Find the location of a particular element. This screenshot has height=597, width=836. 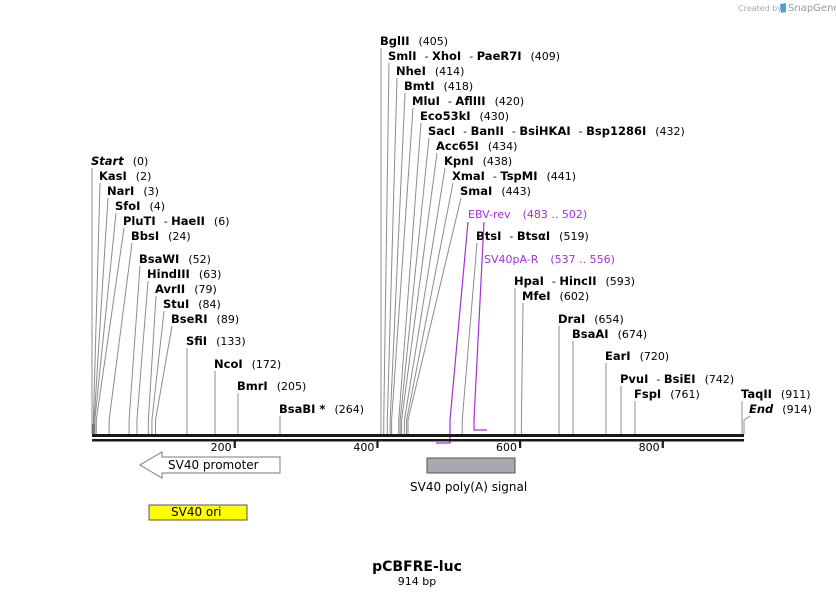

restriction-site: SfiI (133) is located at coordinates (216, 341).